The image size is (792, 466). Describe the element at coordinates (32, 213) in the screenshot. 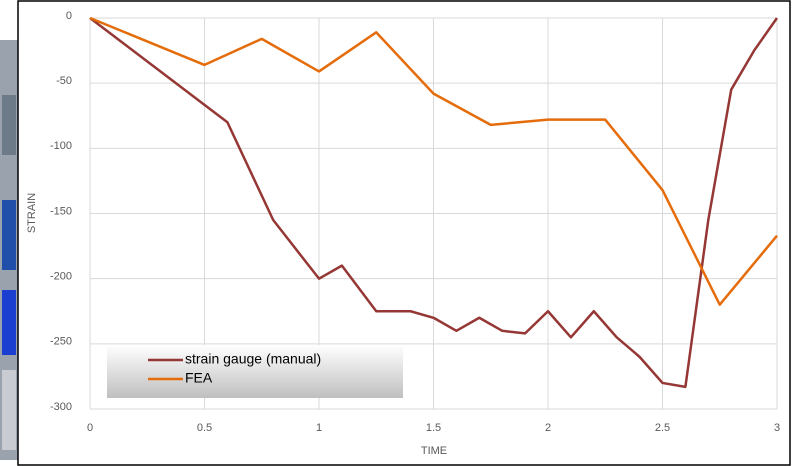

I see `y-axis-label: STRAIN` at that location.